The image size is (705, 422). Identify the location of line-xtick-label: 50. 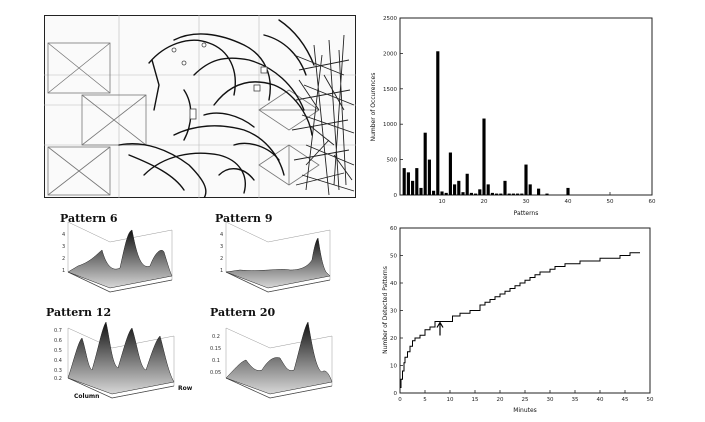
(650, 400).